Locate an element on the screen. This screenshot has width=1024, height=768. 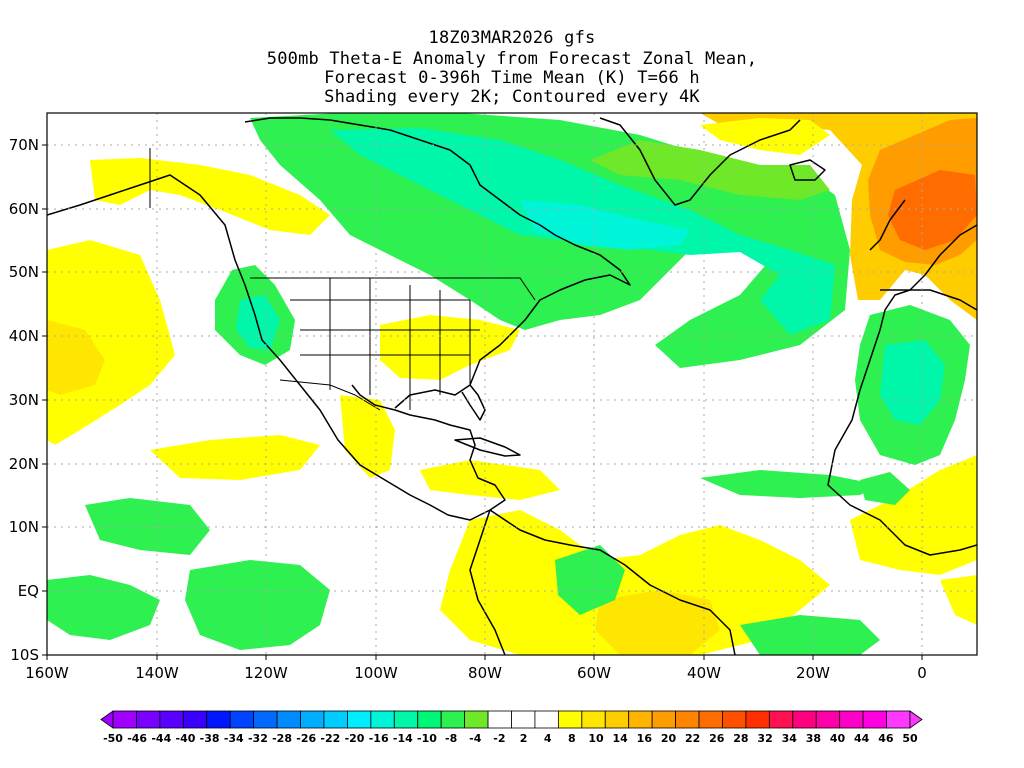
anomaly-cold-amazon is located at coordinates (590, 580).